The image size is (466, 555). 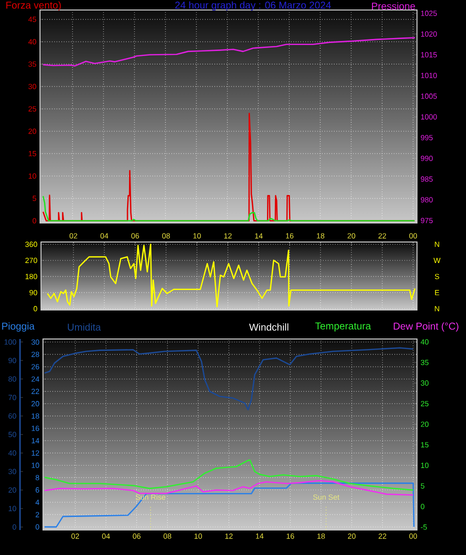 What do you see at coordinates (33, 6) in the screenshot?
I see `y-axis-title: Forza vento)` at bounding box center [33, 6].